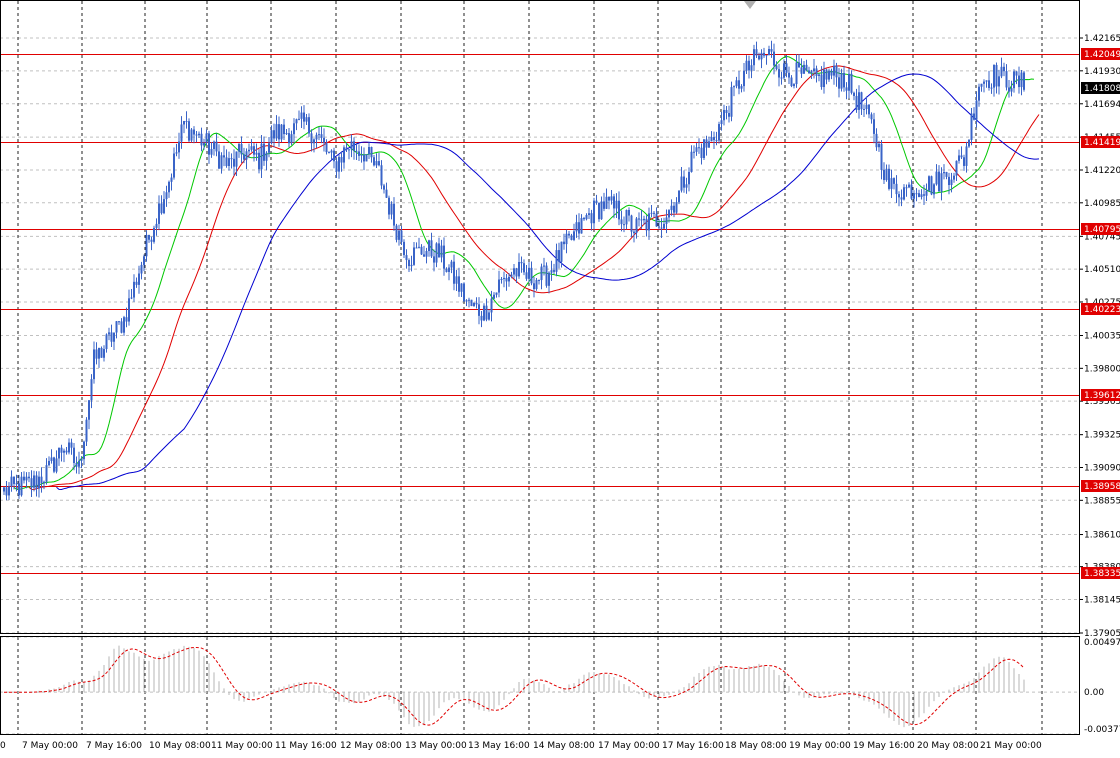 This screenshot has height=758, width=1120. I want to click on price-tick-label: 1.40745, so click(1102, 237).